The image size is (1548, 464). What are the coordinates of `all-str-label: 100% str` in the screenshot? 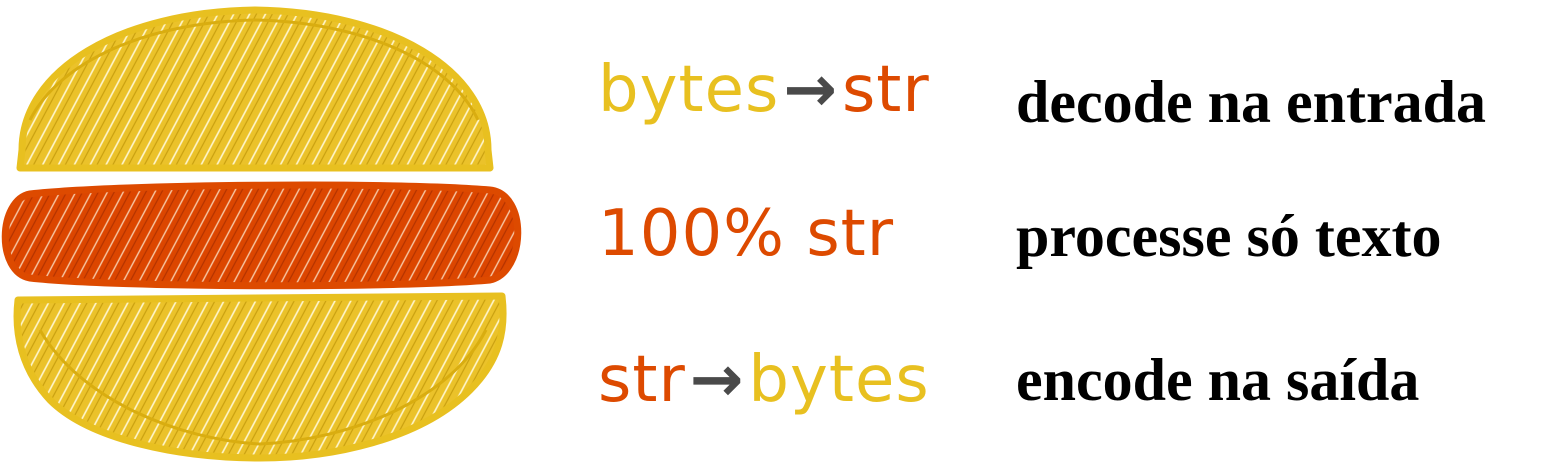 It's located at (746, 234).